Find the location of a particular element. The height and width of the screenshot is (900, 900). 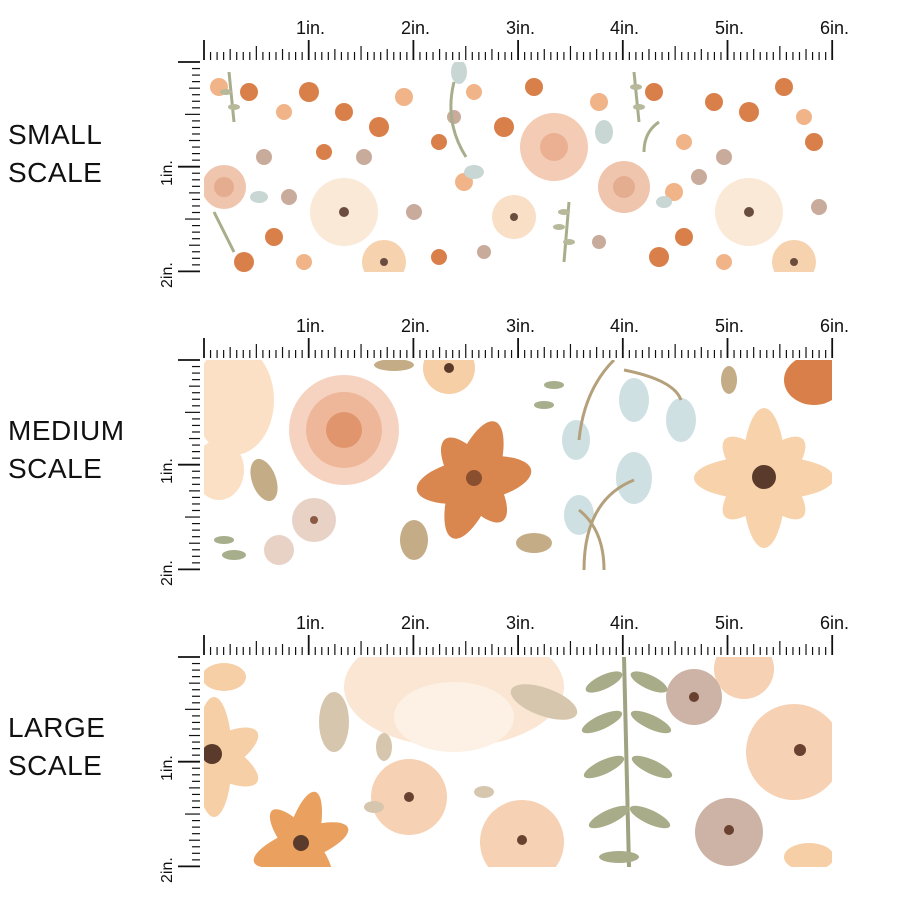

large-scale-label: LARGE SCALE is located at coordinates (83, 747).